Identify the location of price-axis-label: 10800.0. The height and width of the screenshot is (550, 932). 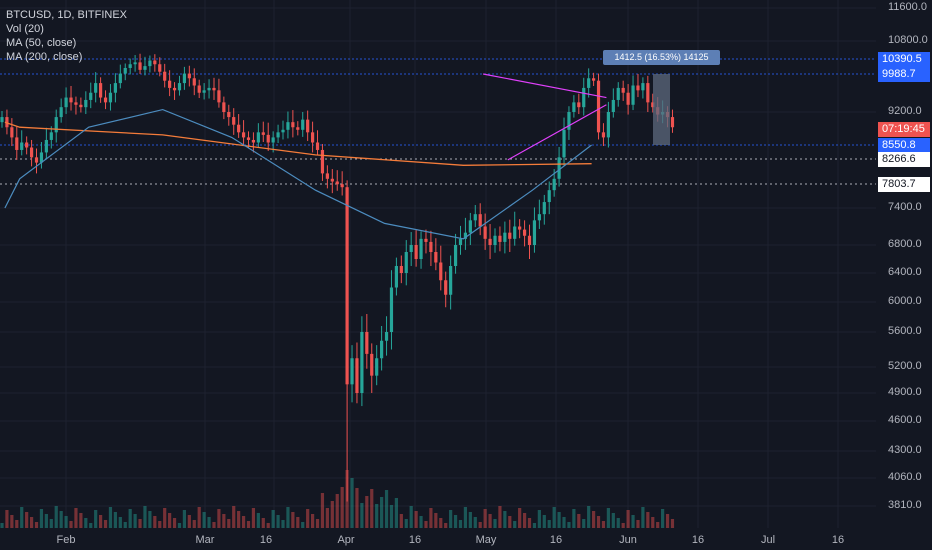
(908, 40).